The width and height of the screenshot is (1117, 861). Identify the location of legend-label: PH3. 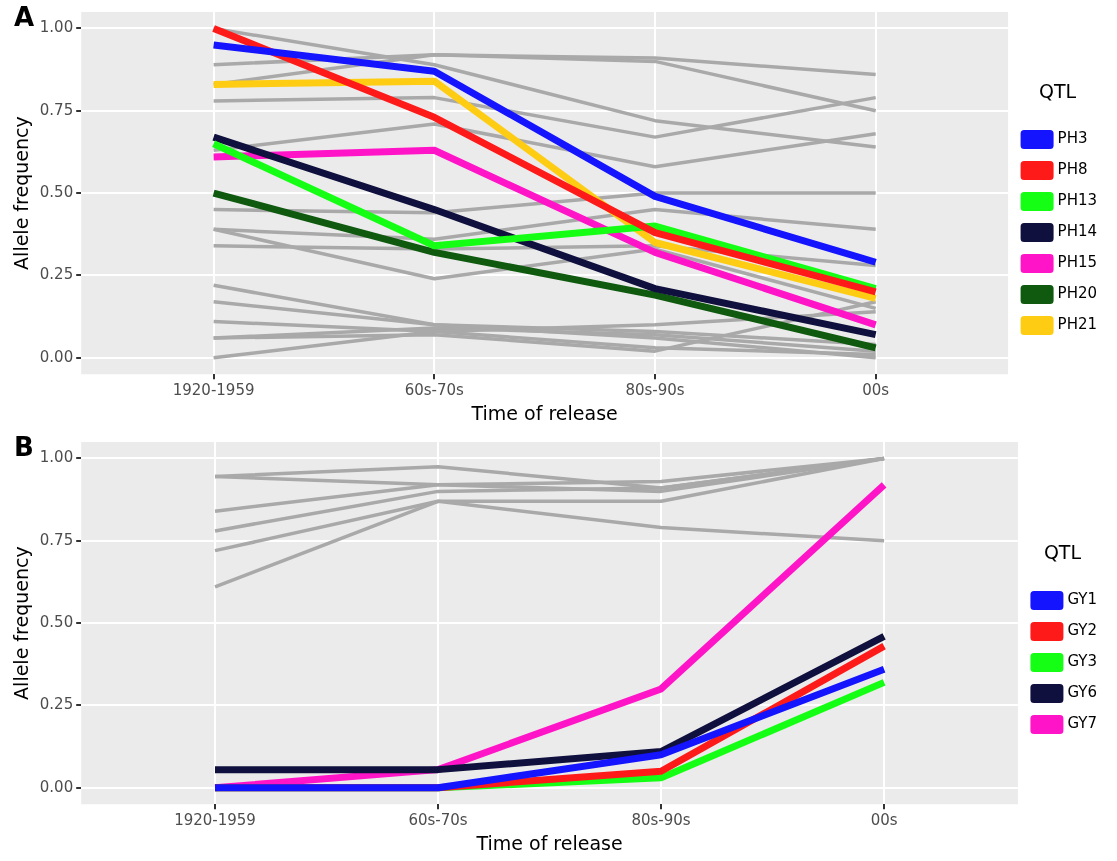
(1072, 138).